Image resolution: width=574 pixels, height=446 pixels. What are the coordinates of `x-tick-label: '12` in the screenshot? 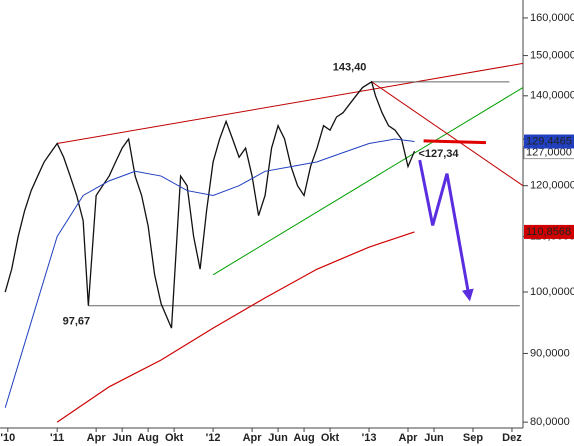 It's located at (213, 438).